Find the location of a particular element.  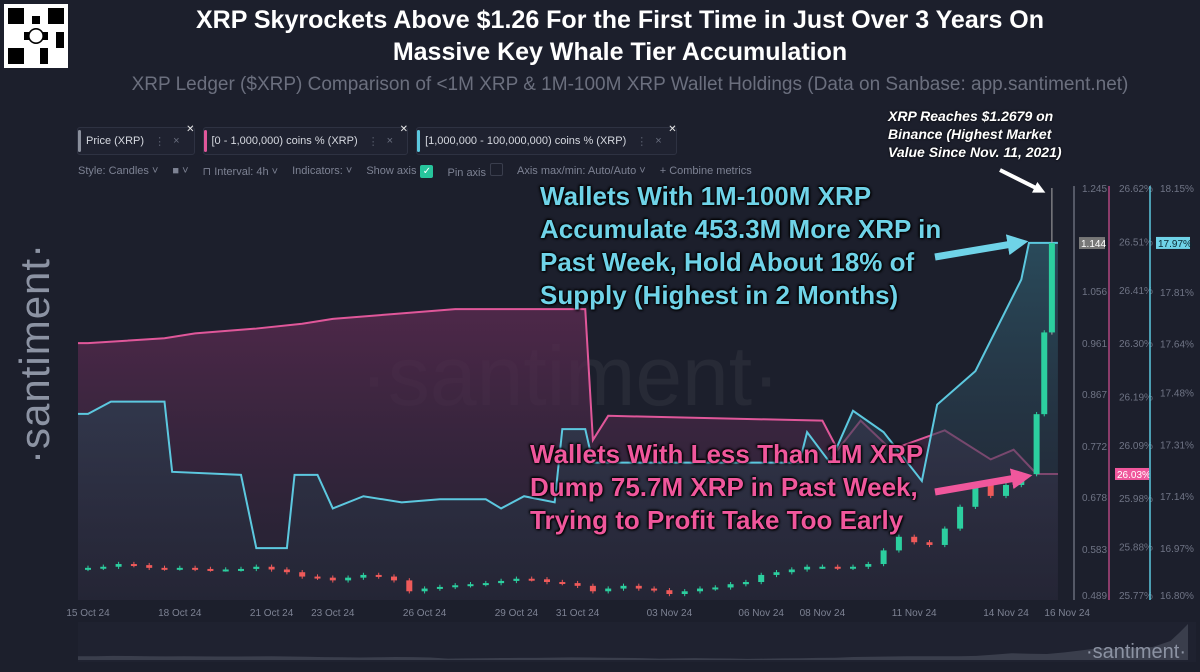

ruler-icon: ⊓ is located at coordinates (207, 171).